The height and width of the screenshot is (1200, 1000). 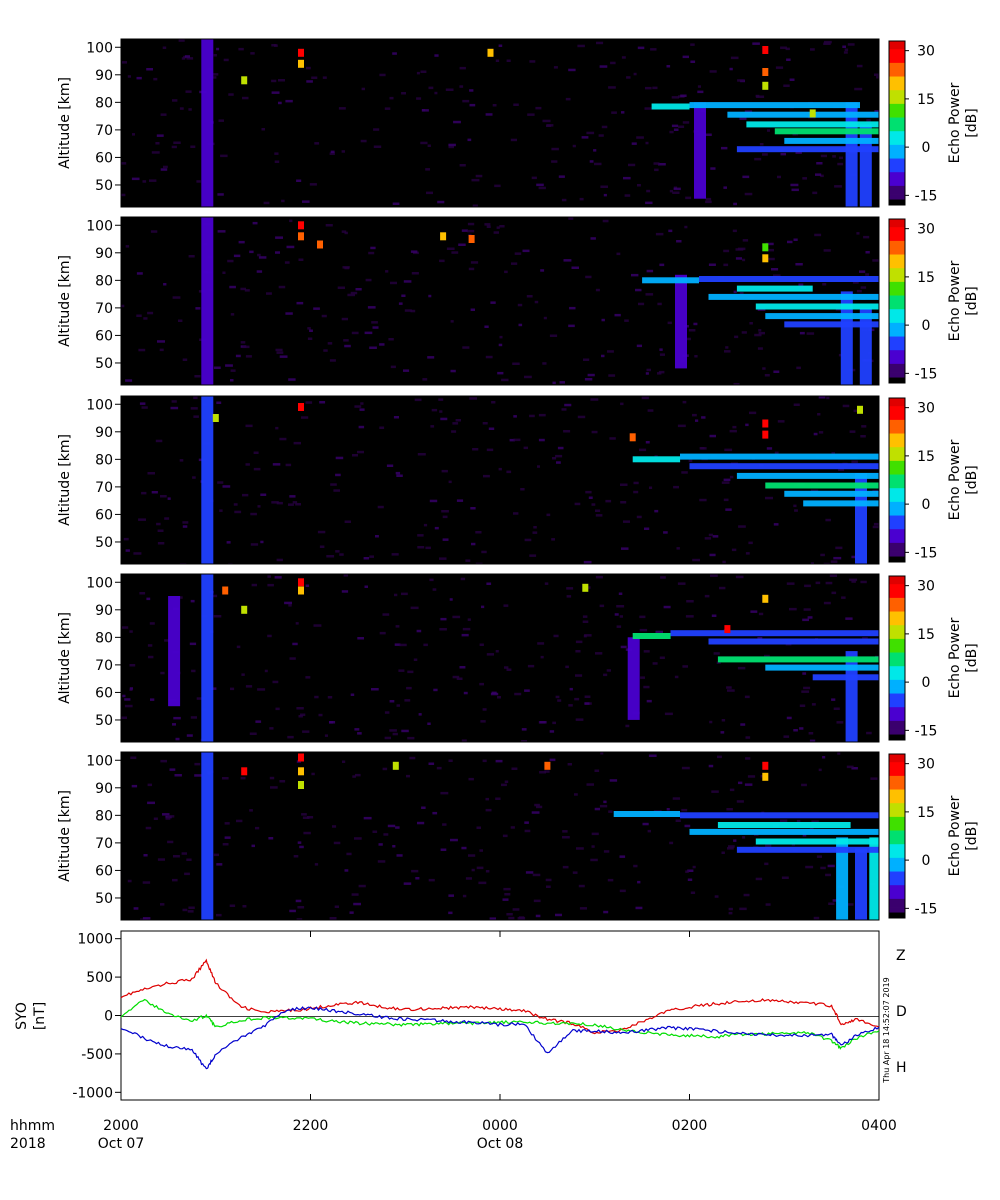 What do you see at coordinates (500, 123) in the screenshot?
I see `echo-panel-frame` at bounding box center [500, 123].